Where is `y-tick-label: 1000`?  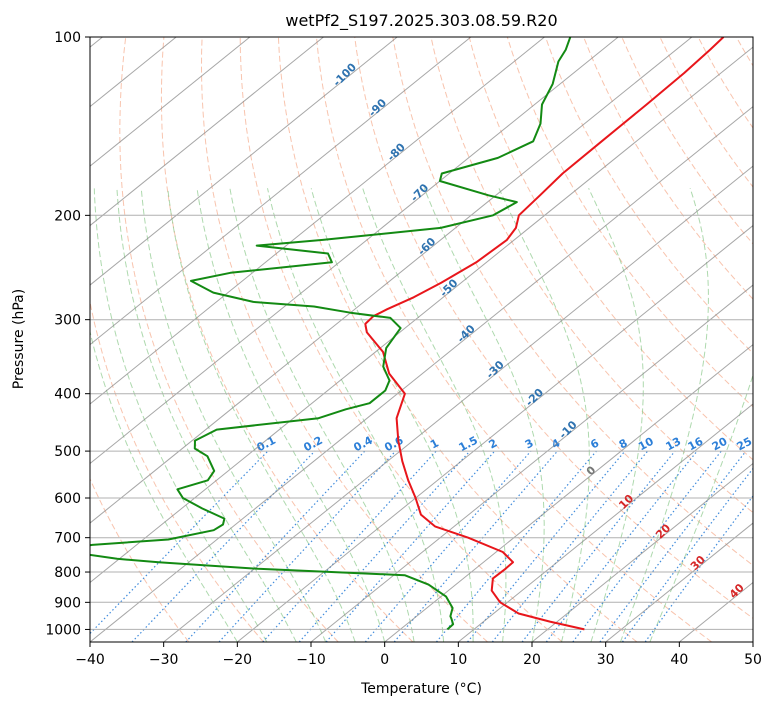
y-tick-label: 1000 is located at coordinates (63, 630).